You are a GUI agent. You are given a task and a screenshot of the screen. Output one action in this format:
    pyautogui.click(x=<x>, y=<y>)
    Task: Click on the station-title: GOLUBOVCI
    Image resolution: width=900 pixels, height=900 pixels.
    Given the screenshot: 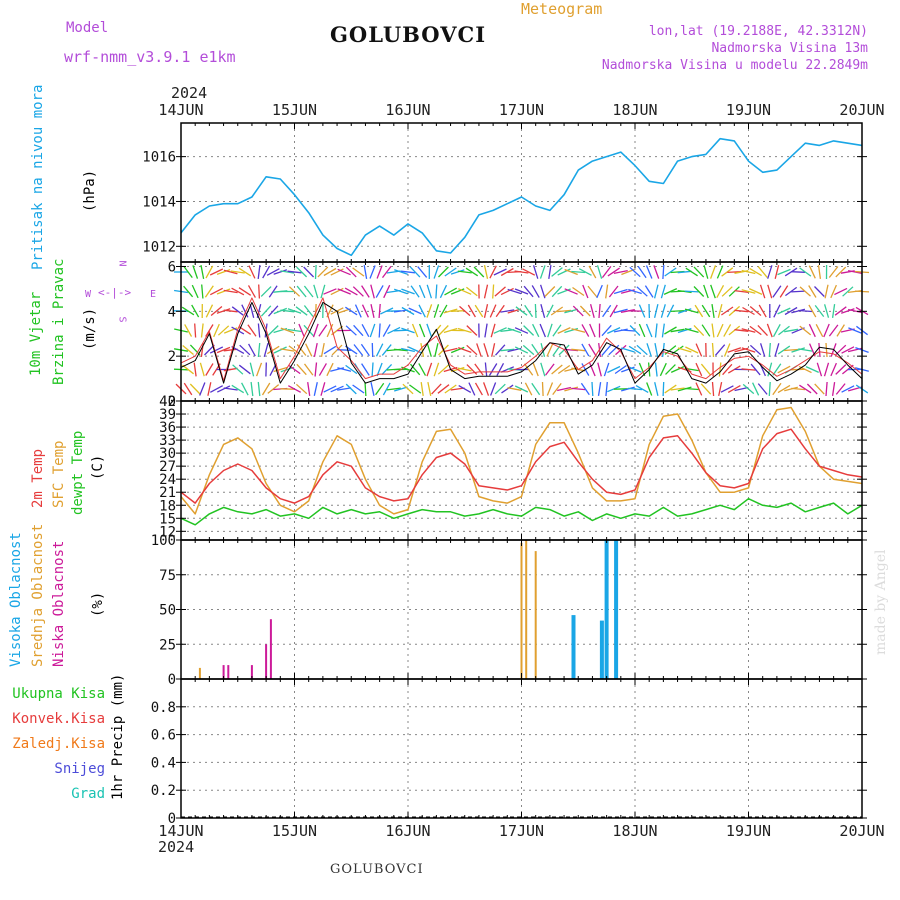 What is the action you would take?
    pyautogui.click(x=408, y=34)
    